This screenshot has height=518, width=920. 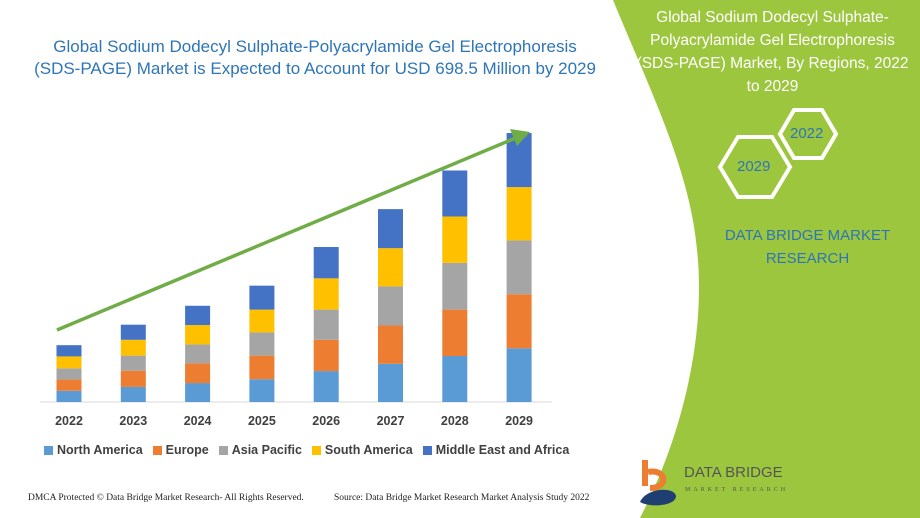 I want to click on x-tick-label: 2025, so click(x=261, y=421).